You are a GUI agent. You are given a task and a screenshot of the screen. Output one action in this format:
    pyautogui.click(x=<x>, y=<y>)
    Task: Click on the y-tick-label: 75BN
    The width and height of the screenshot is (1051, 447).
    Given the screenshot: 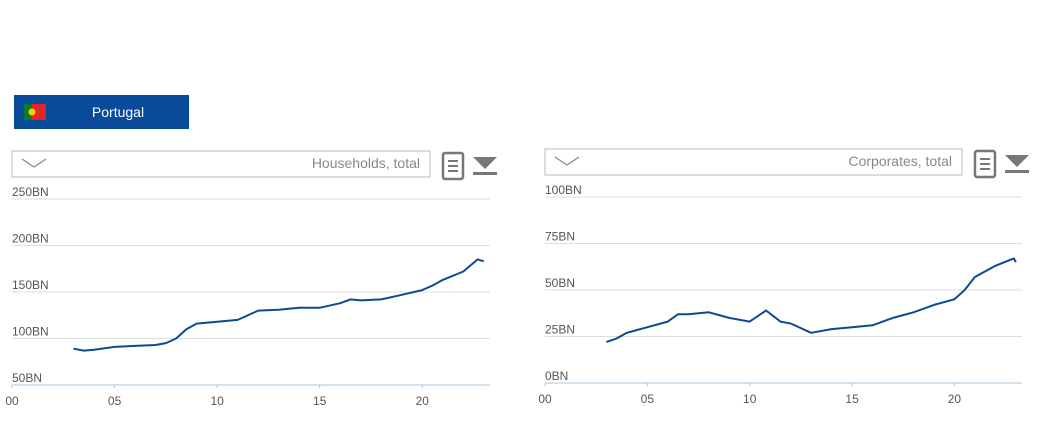 What is the action you would take?
    pyautogui.click(x=560, y=237)
    